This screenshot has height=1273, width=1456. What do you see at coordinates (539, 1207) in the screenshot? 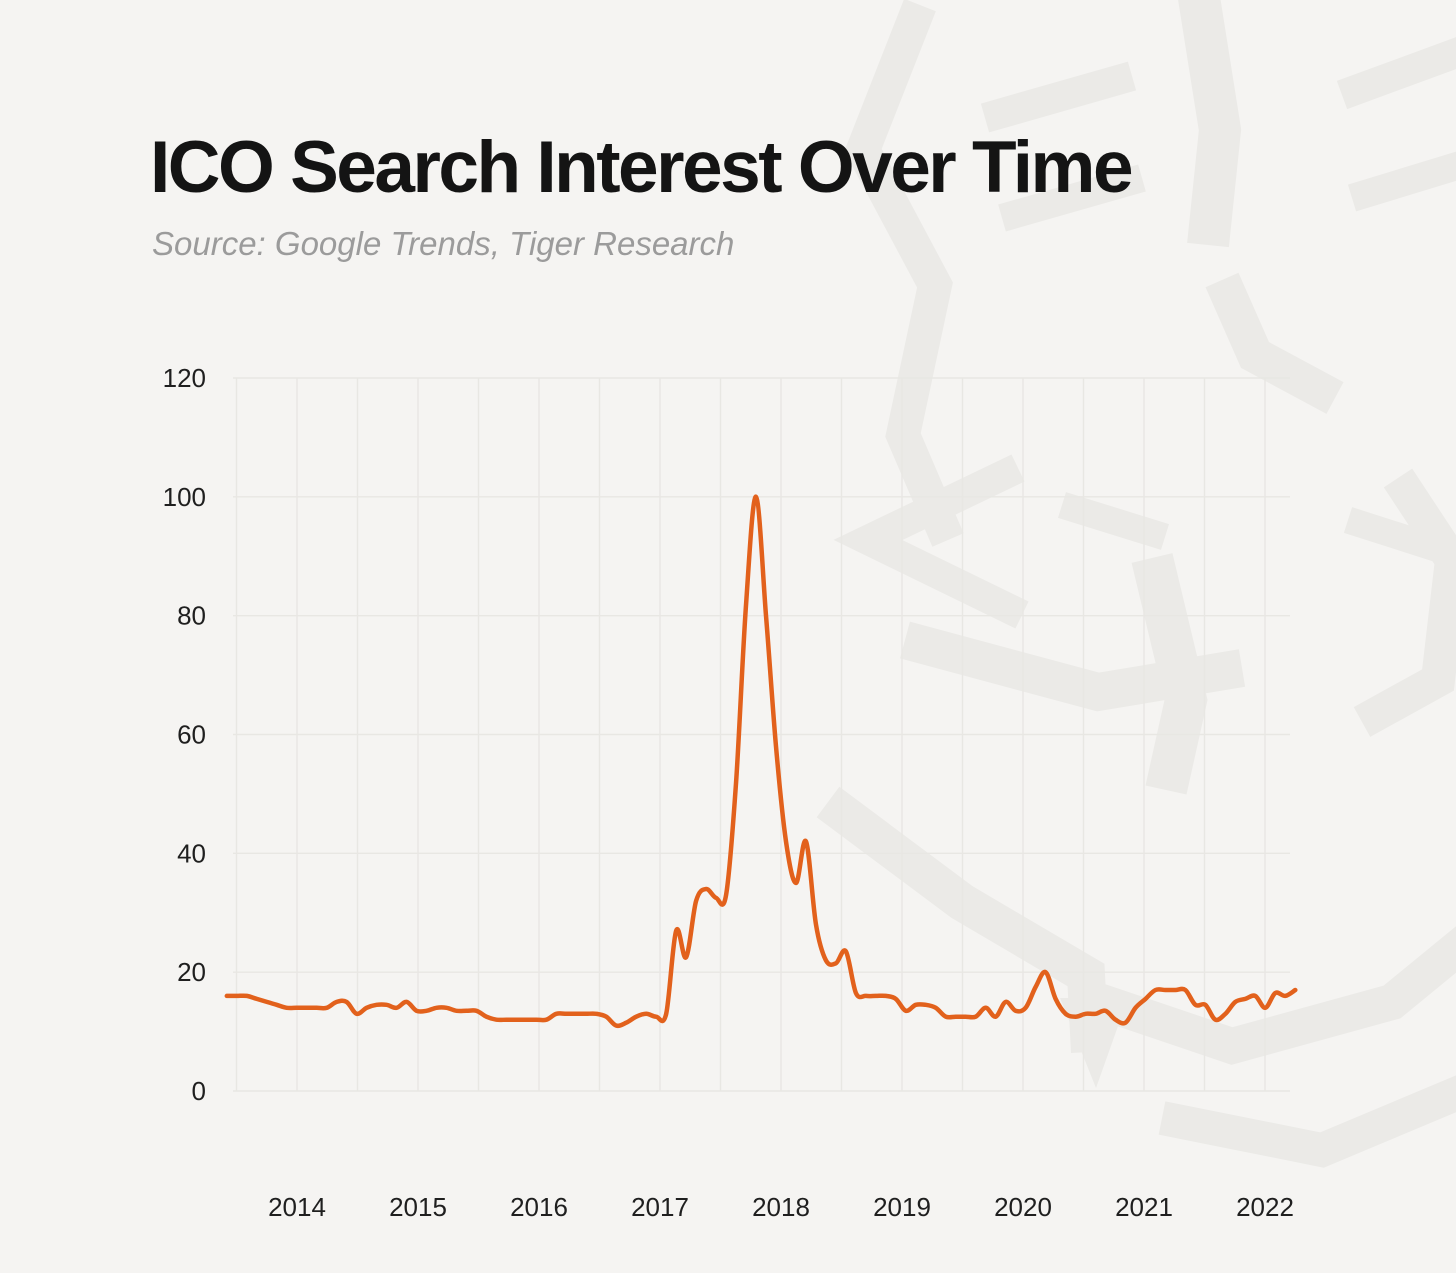
I see `x-tick-label-2016: 2016` at bounding box center [539, 1207].